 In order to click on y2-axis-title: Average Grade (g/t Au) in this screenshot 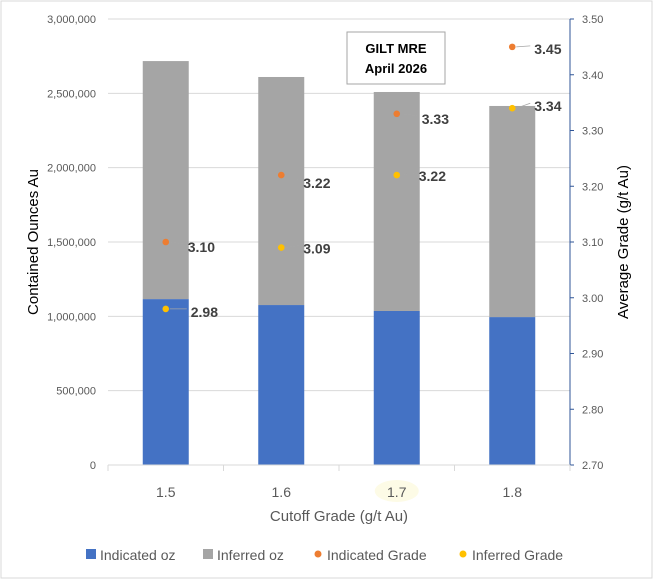, I will do `click(623, 242)`.